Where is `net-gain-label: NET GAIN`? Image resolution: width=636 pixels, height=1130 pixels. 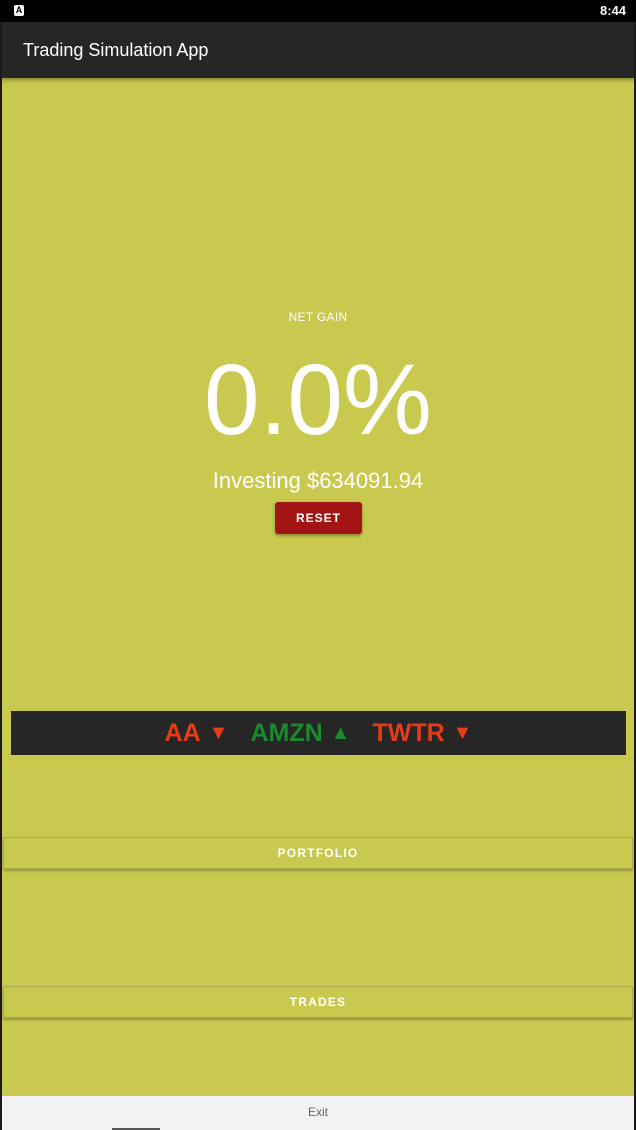 net-gain-label: NET GAIN is located at coordinates (318, 317).